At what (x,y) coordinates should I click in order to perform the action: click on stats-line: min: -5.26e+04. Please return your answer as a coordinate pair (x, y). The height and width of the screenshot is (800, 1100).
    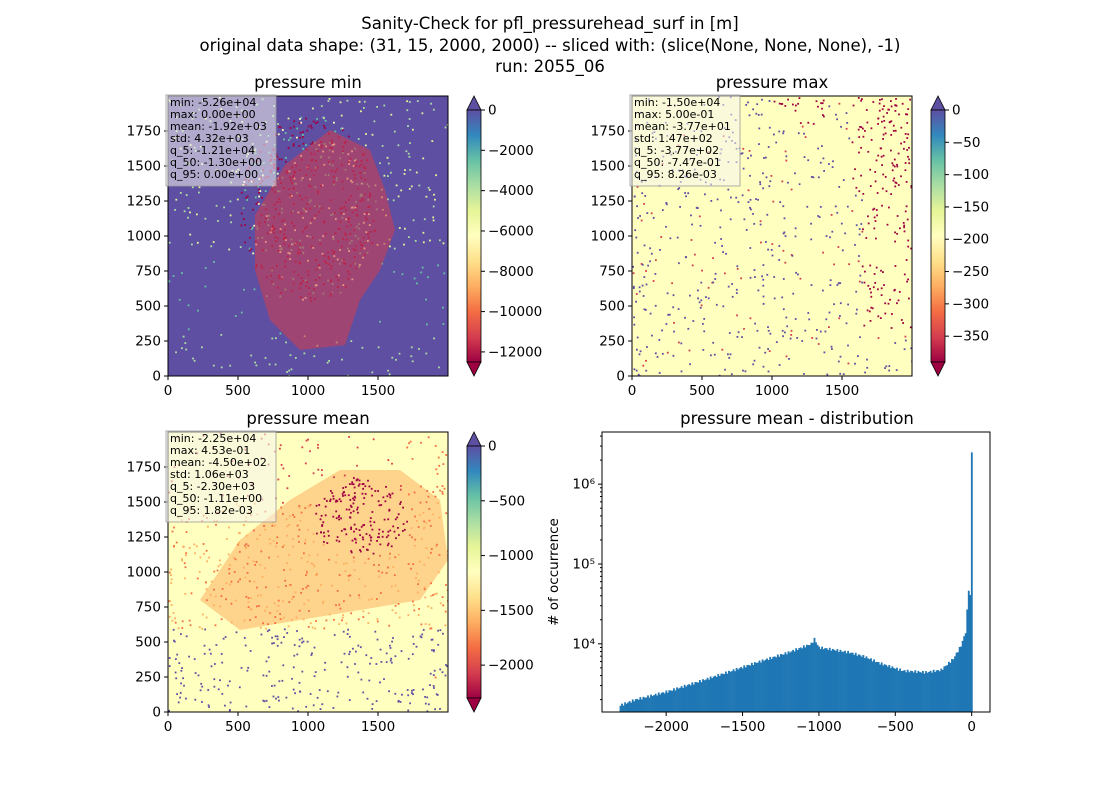
    Looking at the image, I should click on (213, 102).